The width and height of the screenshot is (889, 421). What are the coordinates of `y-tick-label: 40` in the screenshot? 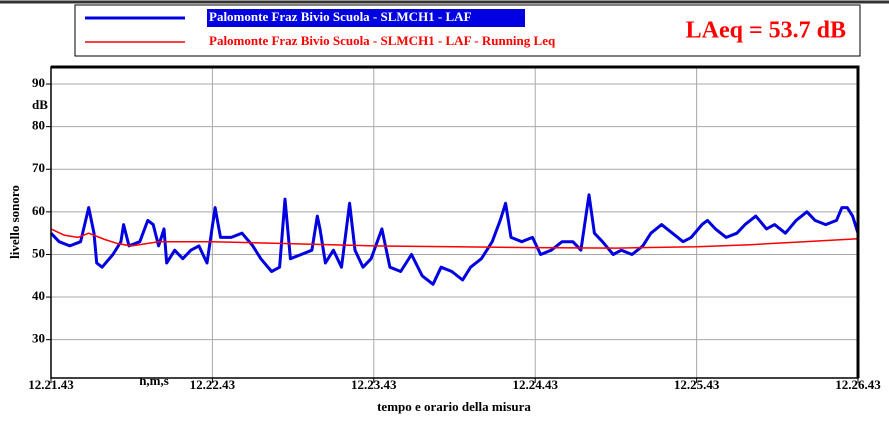 It's located at (38, 295).